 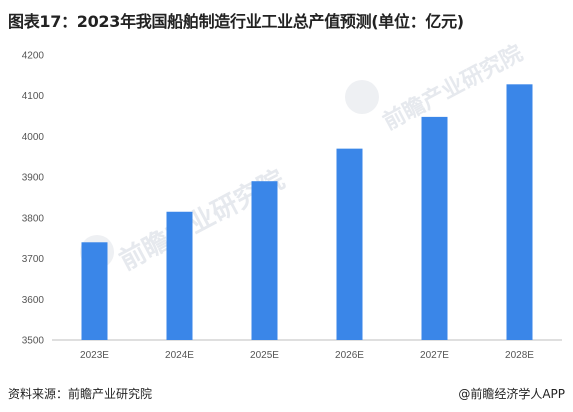 I want to click on x-tick-label: 2026E, so click(x=349, y=355).